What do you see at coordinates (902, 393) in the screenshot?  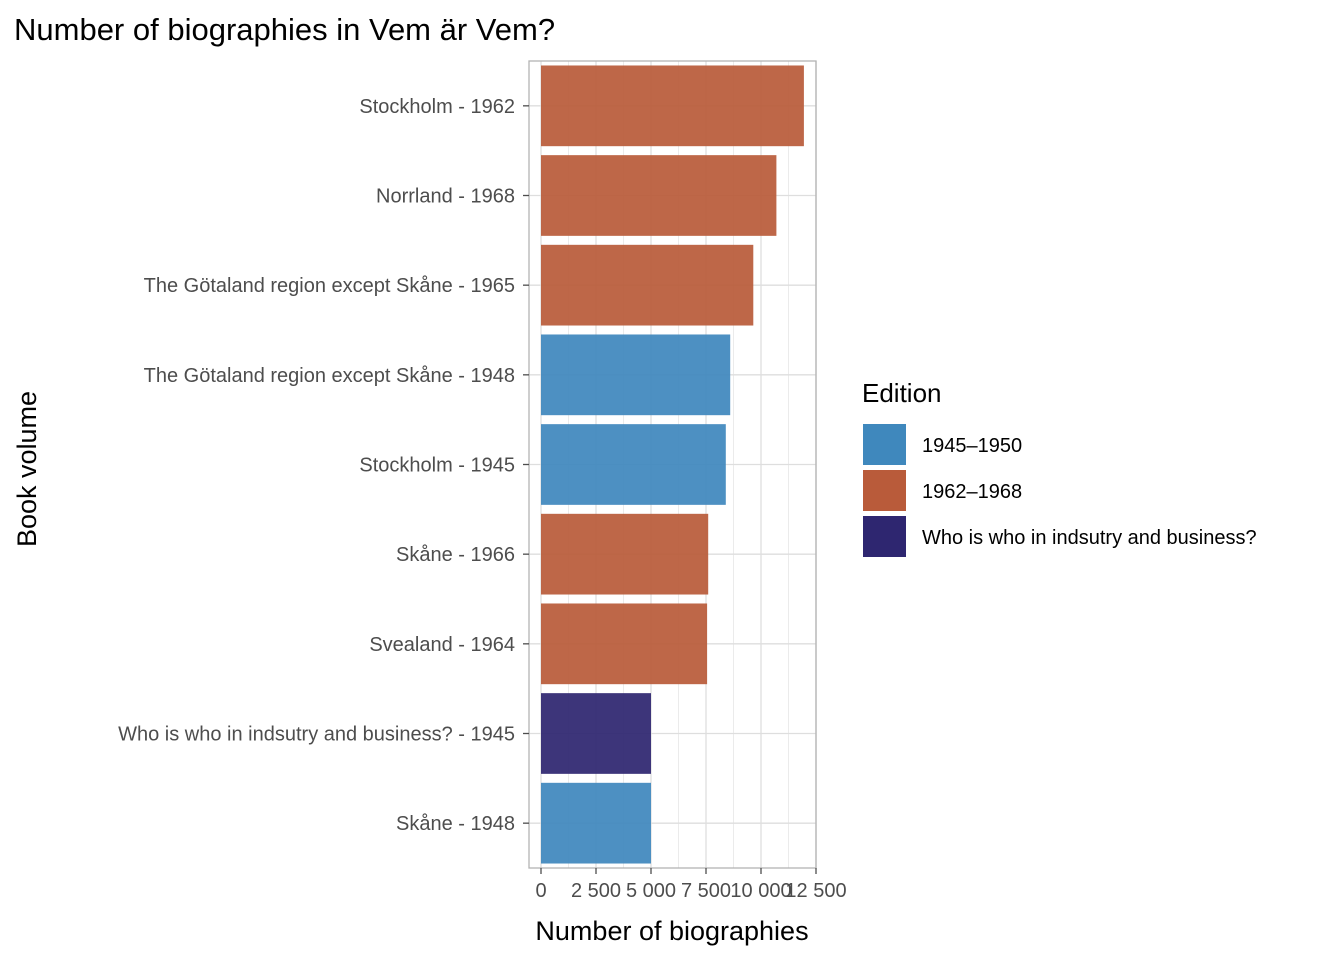 I see `legend-title: Edition` at bounding box center [902, 393].